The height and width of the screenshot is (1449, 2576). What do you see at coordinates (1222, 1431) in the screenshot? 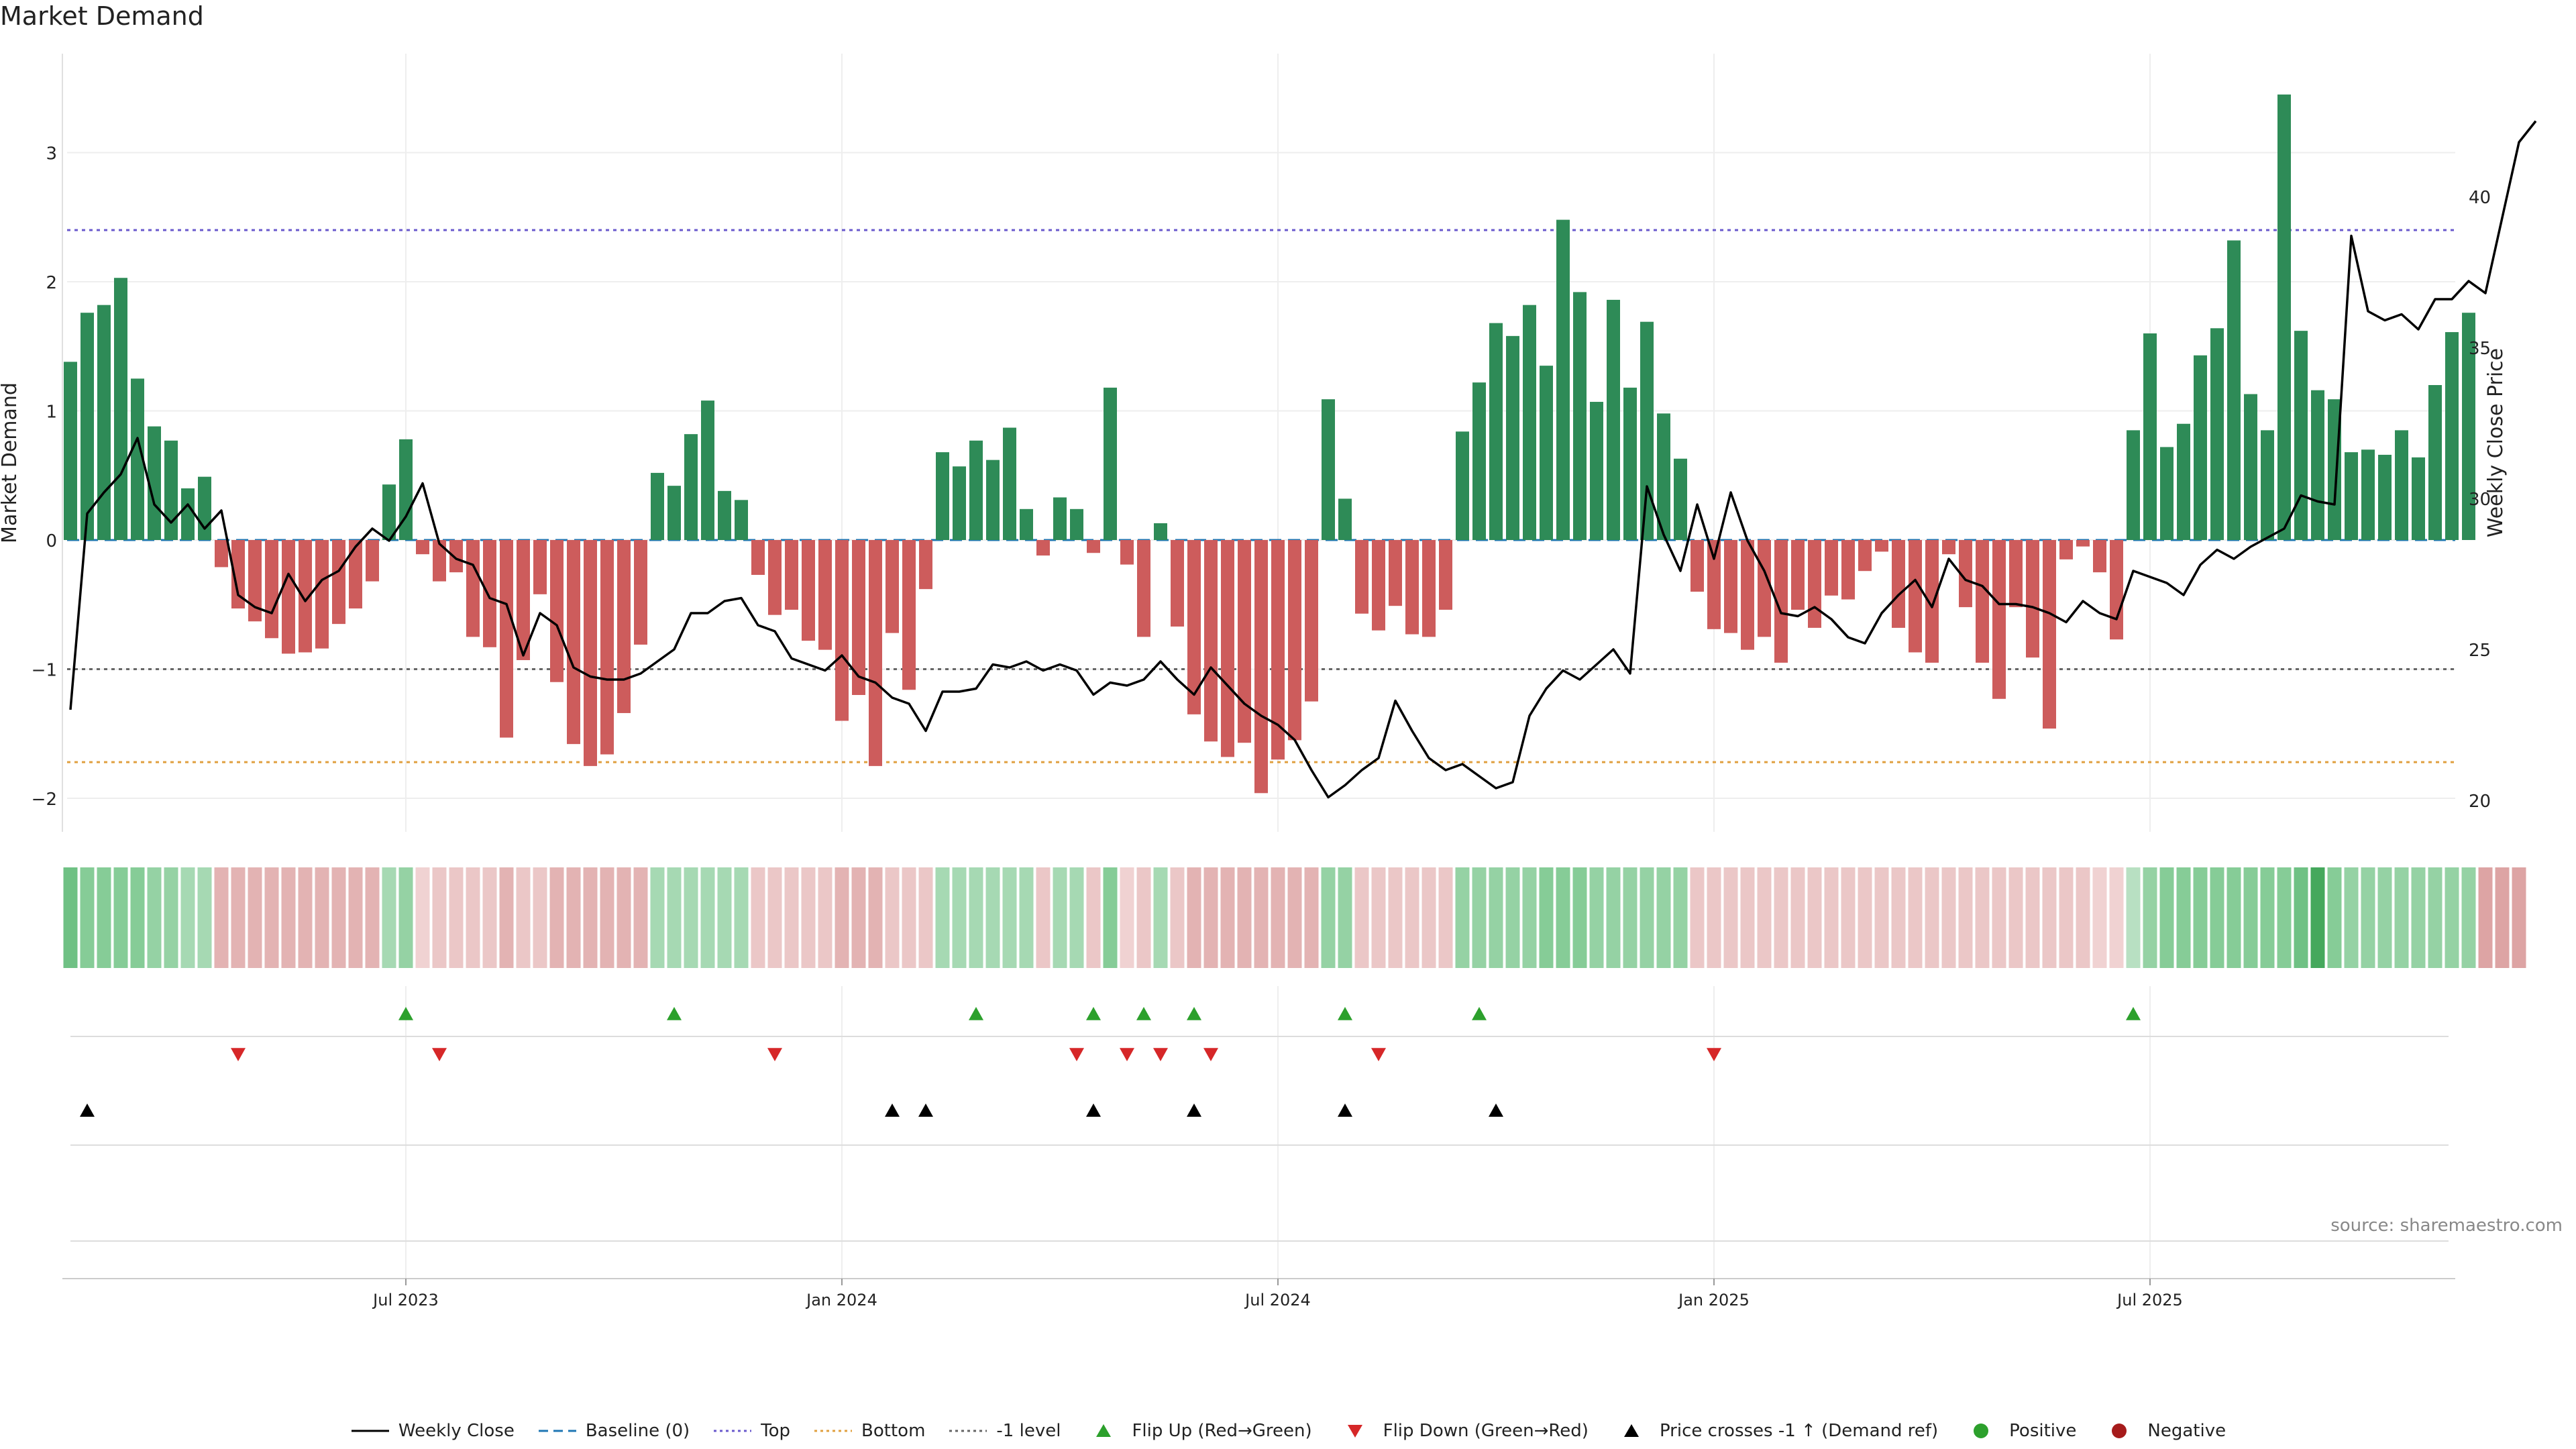
I see `legend-label: Flip Up (Red→Green)` at bounding box center [1222, 1431].